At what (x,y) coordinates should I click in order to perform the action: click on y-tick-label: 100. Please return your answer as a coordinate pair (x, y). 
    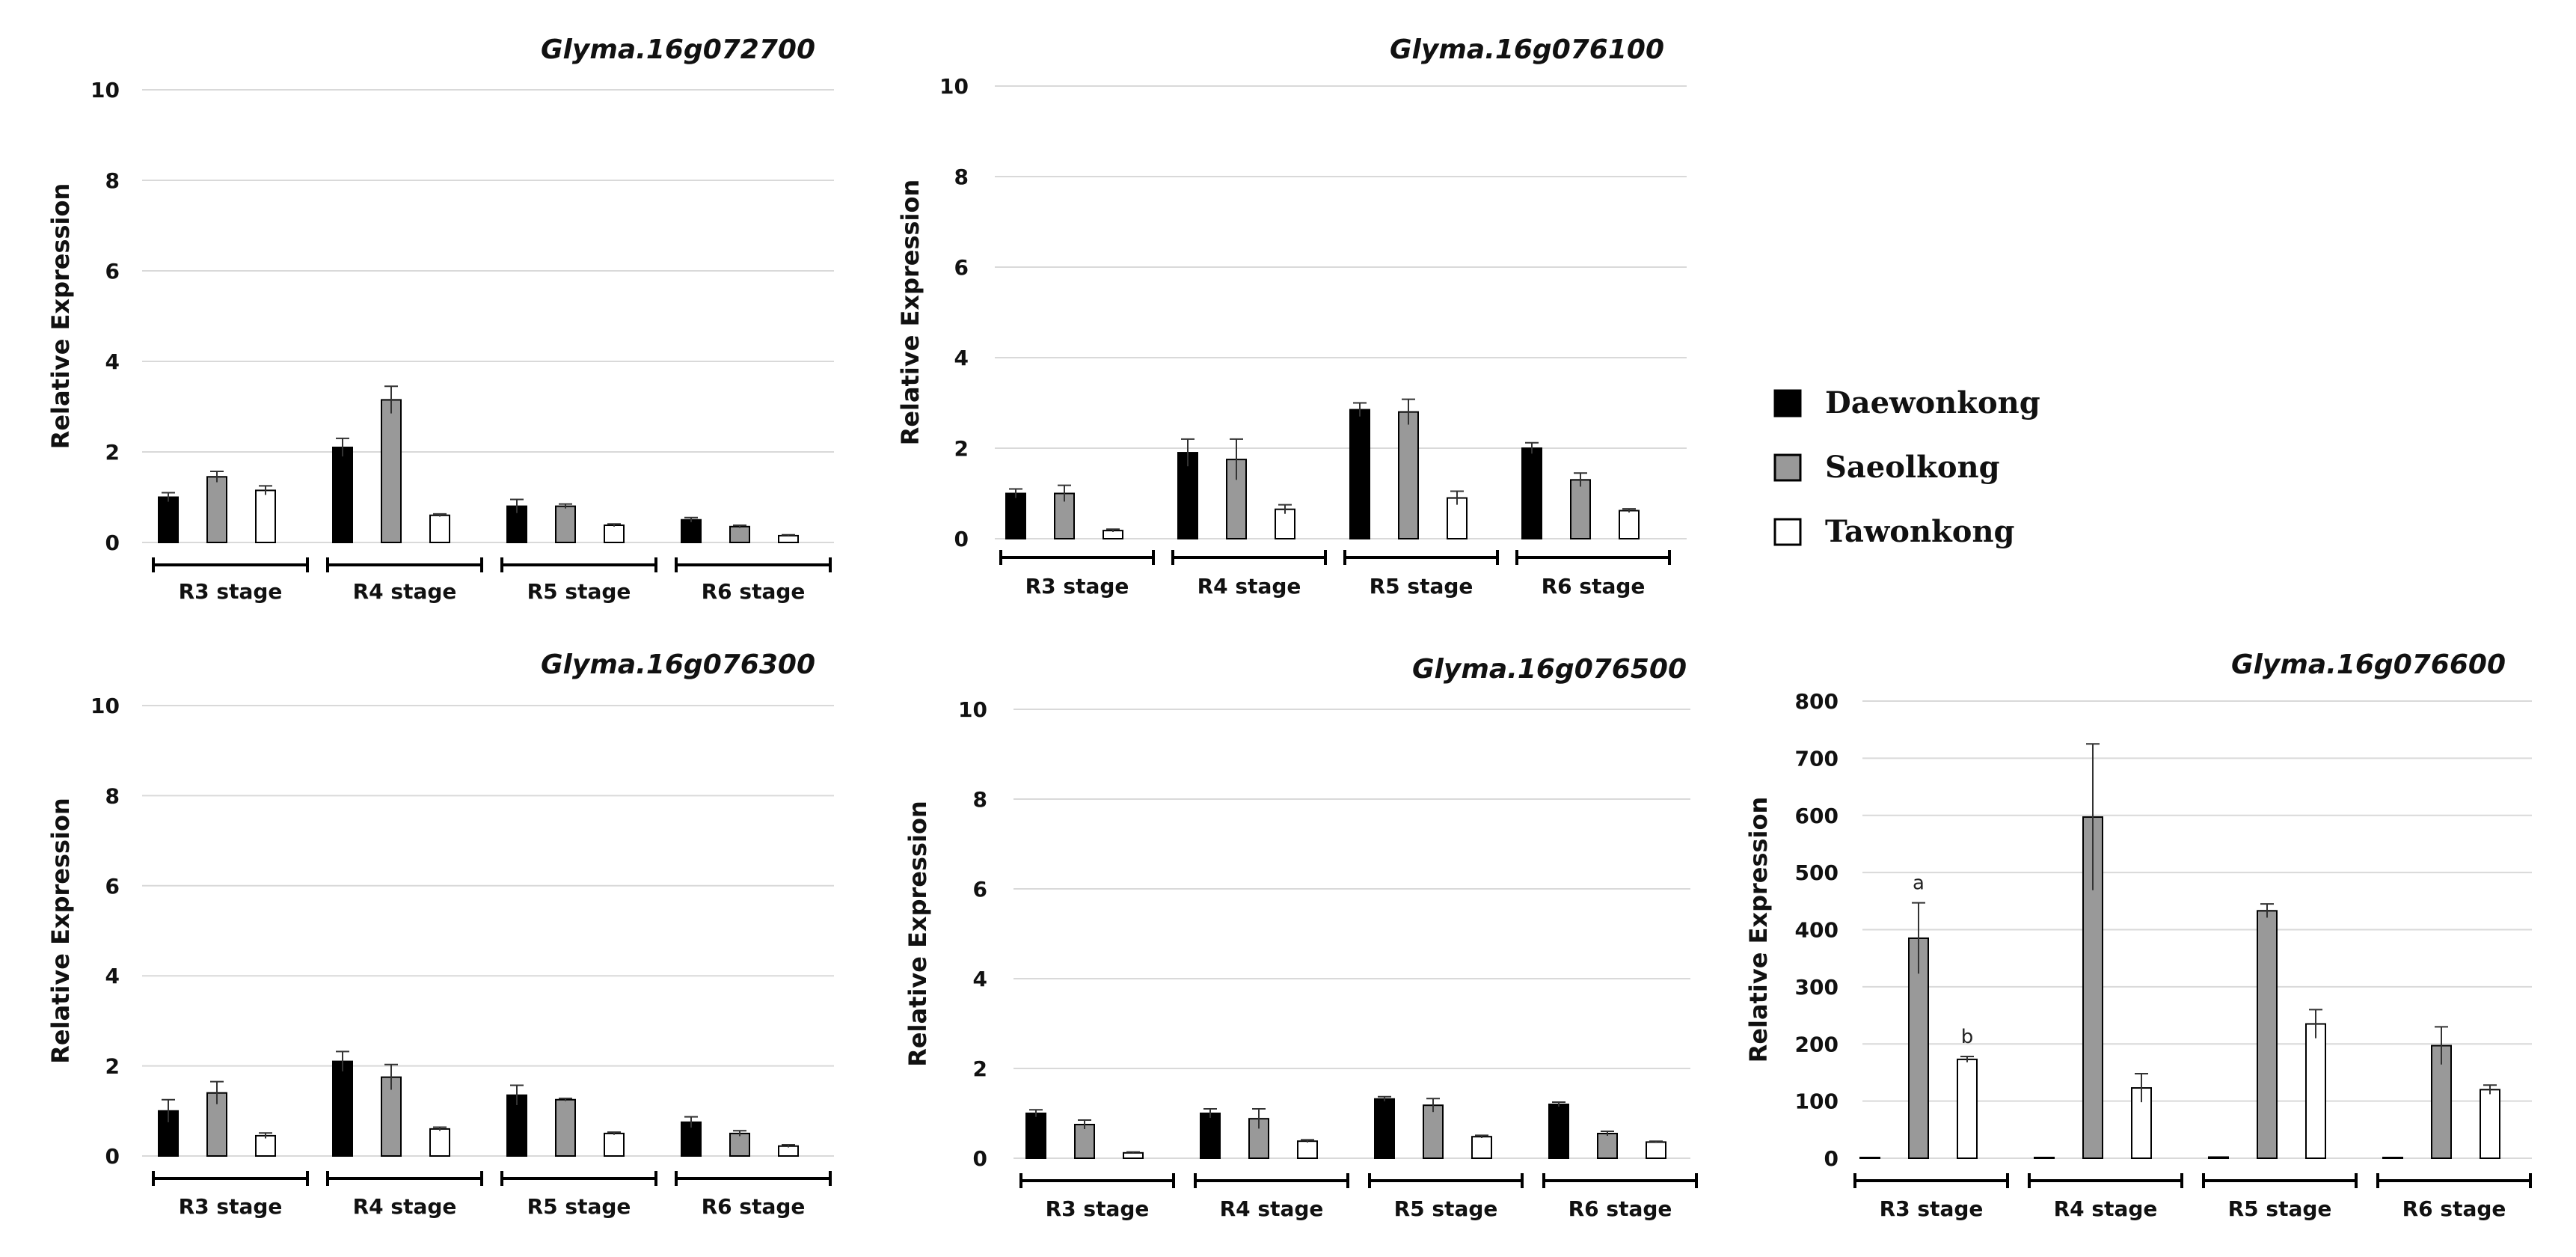
    Looking at the image, I should click on (1817, 1101).